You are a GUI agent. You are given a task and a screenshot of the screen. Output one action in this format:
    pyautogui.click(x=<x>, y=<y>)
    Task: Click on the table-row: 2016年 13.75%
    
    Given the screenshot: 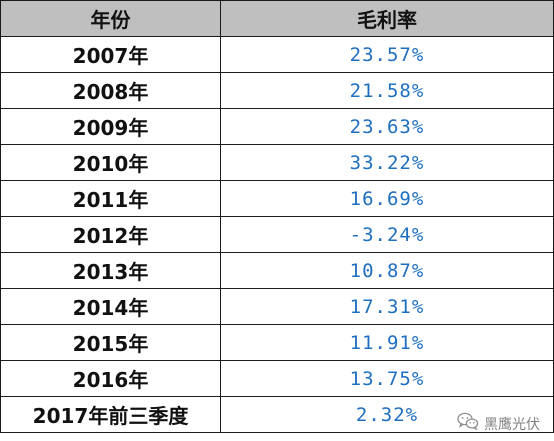 What is the action you would take?
    pyautogui.click(x=277, y=378)
    